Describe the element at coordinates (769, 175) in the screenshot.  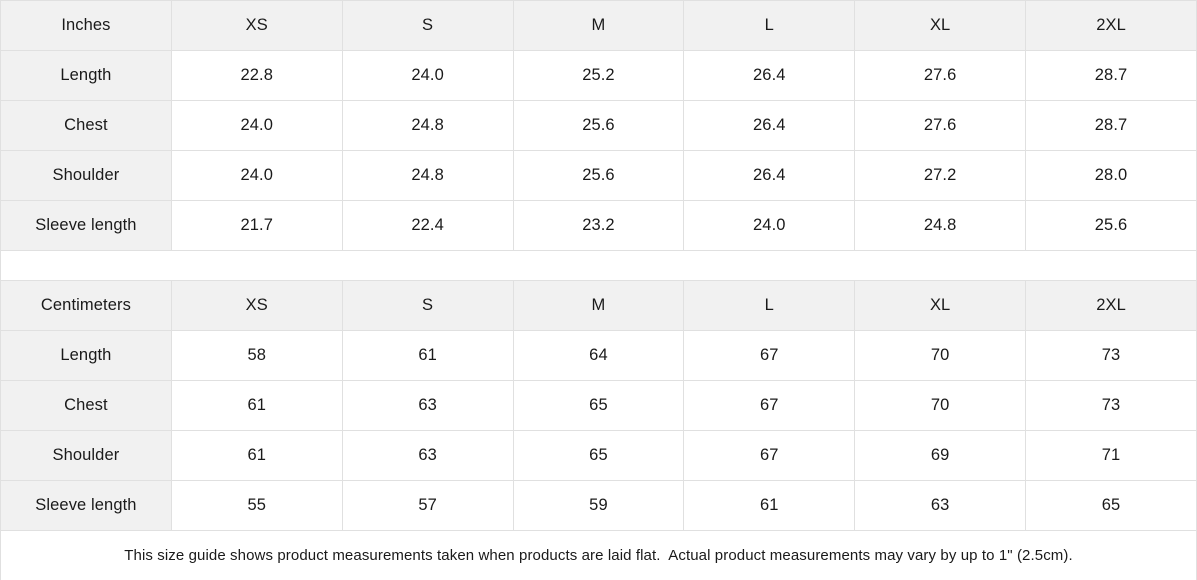
I see `inches-shoulder-l: 26.4` at that location.